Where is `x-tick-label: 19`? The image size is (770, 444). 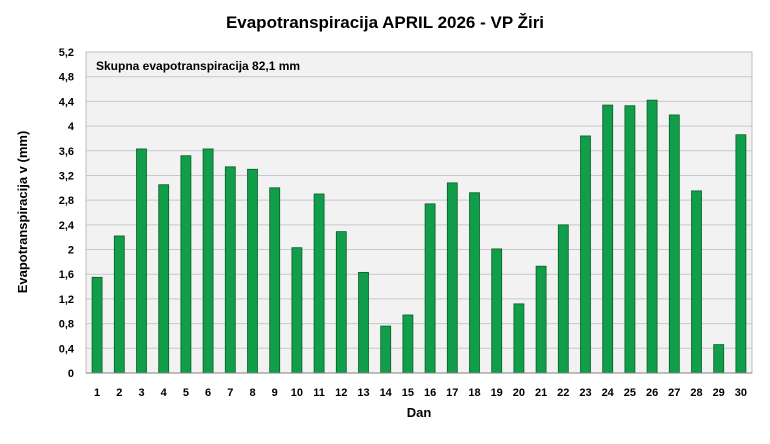 x-tick-label: 19 is located at coordinates (497, 393).